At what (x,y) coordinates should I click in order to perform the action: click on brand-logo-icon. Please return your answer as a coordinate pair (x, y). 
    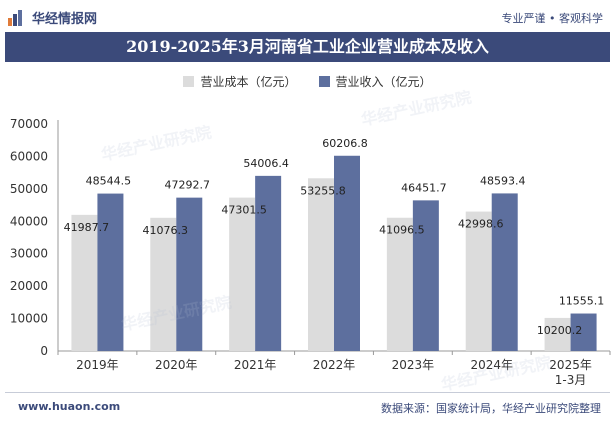
    Looking at the image, I should click on (15, 17).